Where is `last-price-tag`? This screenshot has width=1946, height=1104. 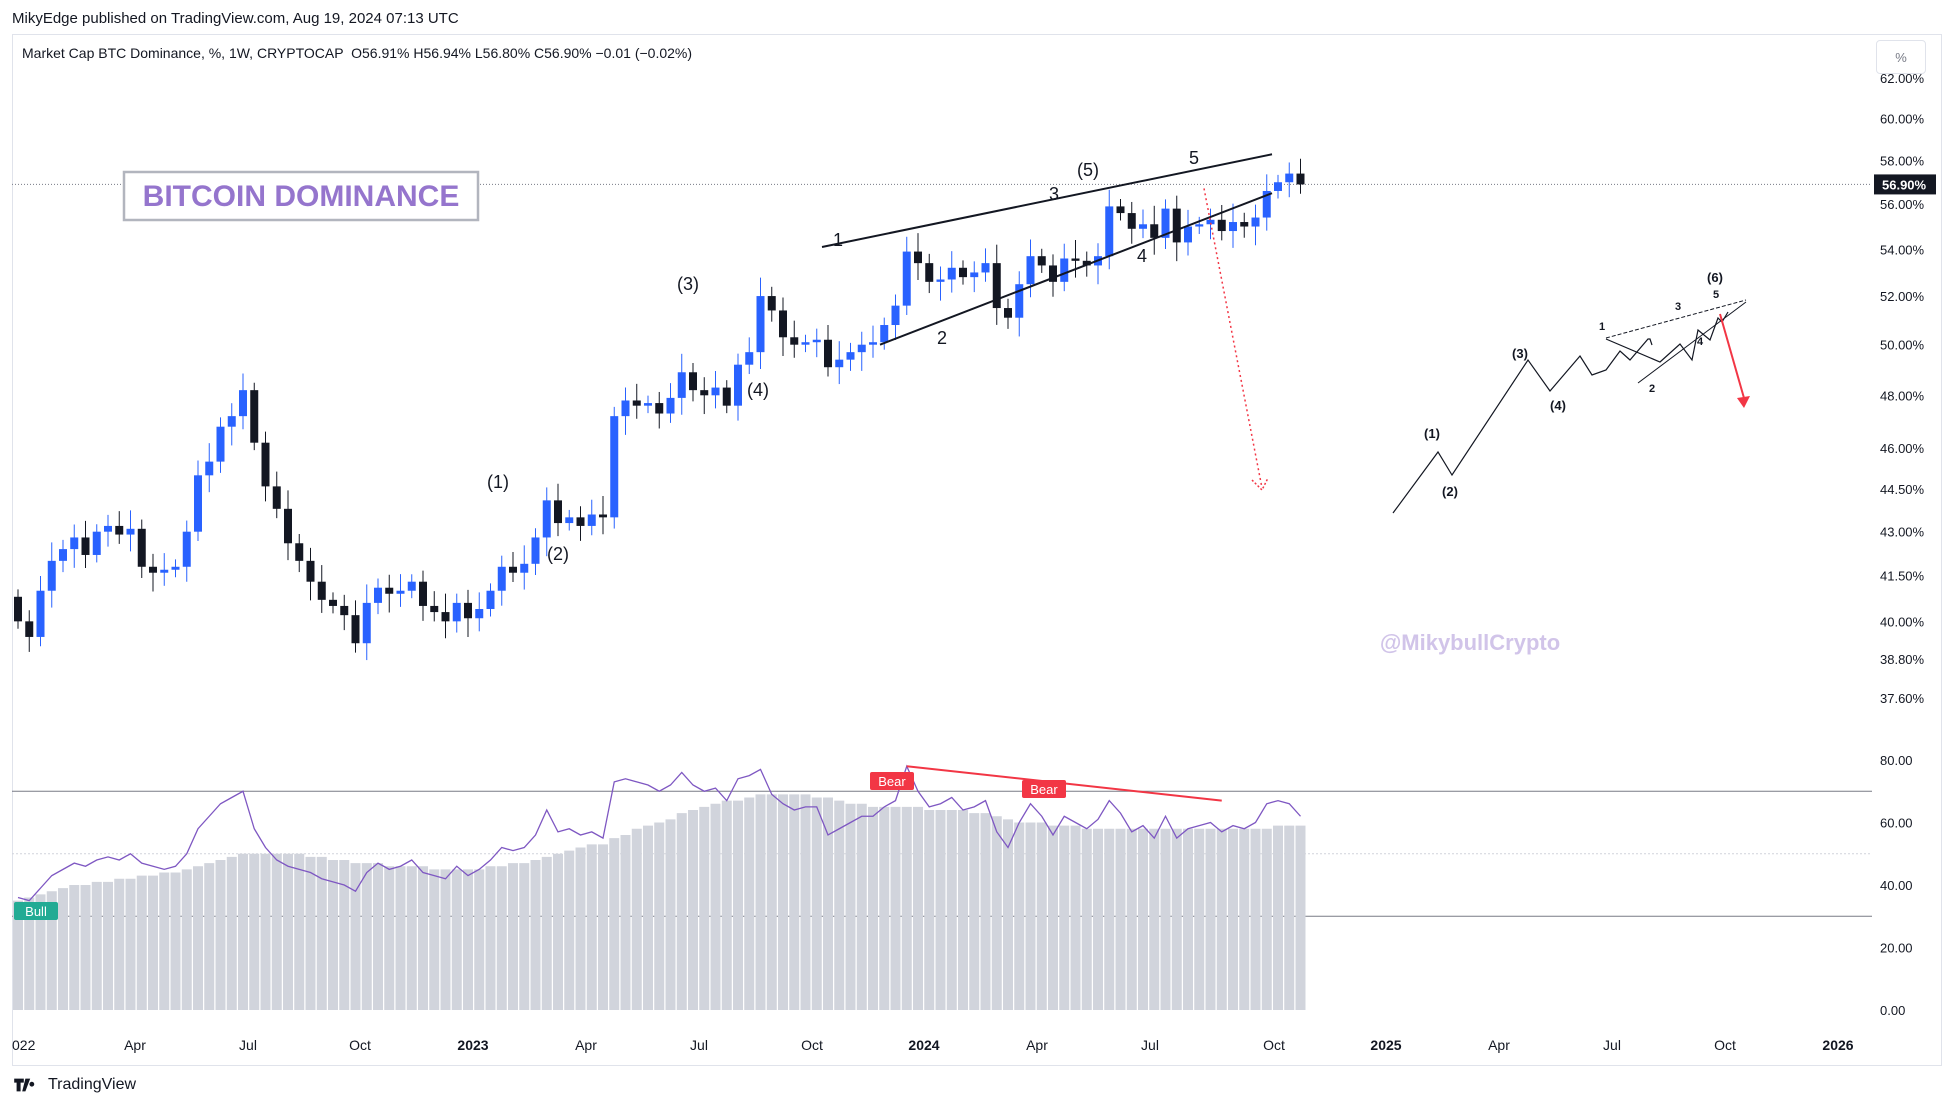 last-price-tag is located at coordinates (1905, 184).